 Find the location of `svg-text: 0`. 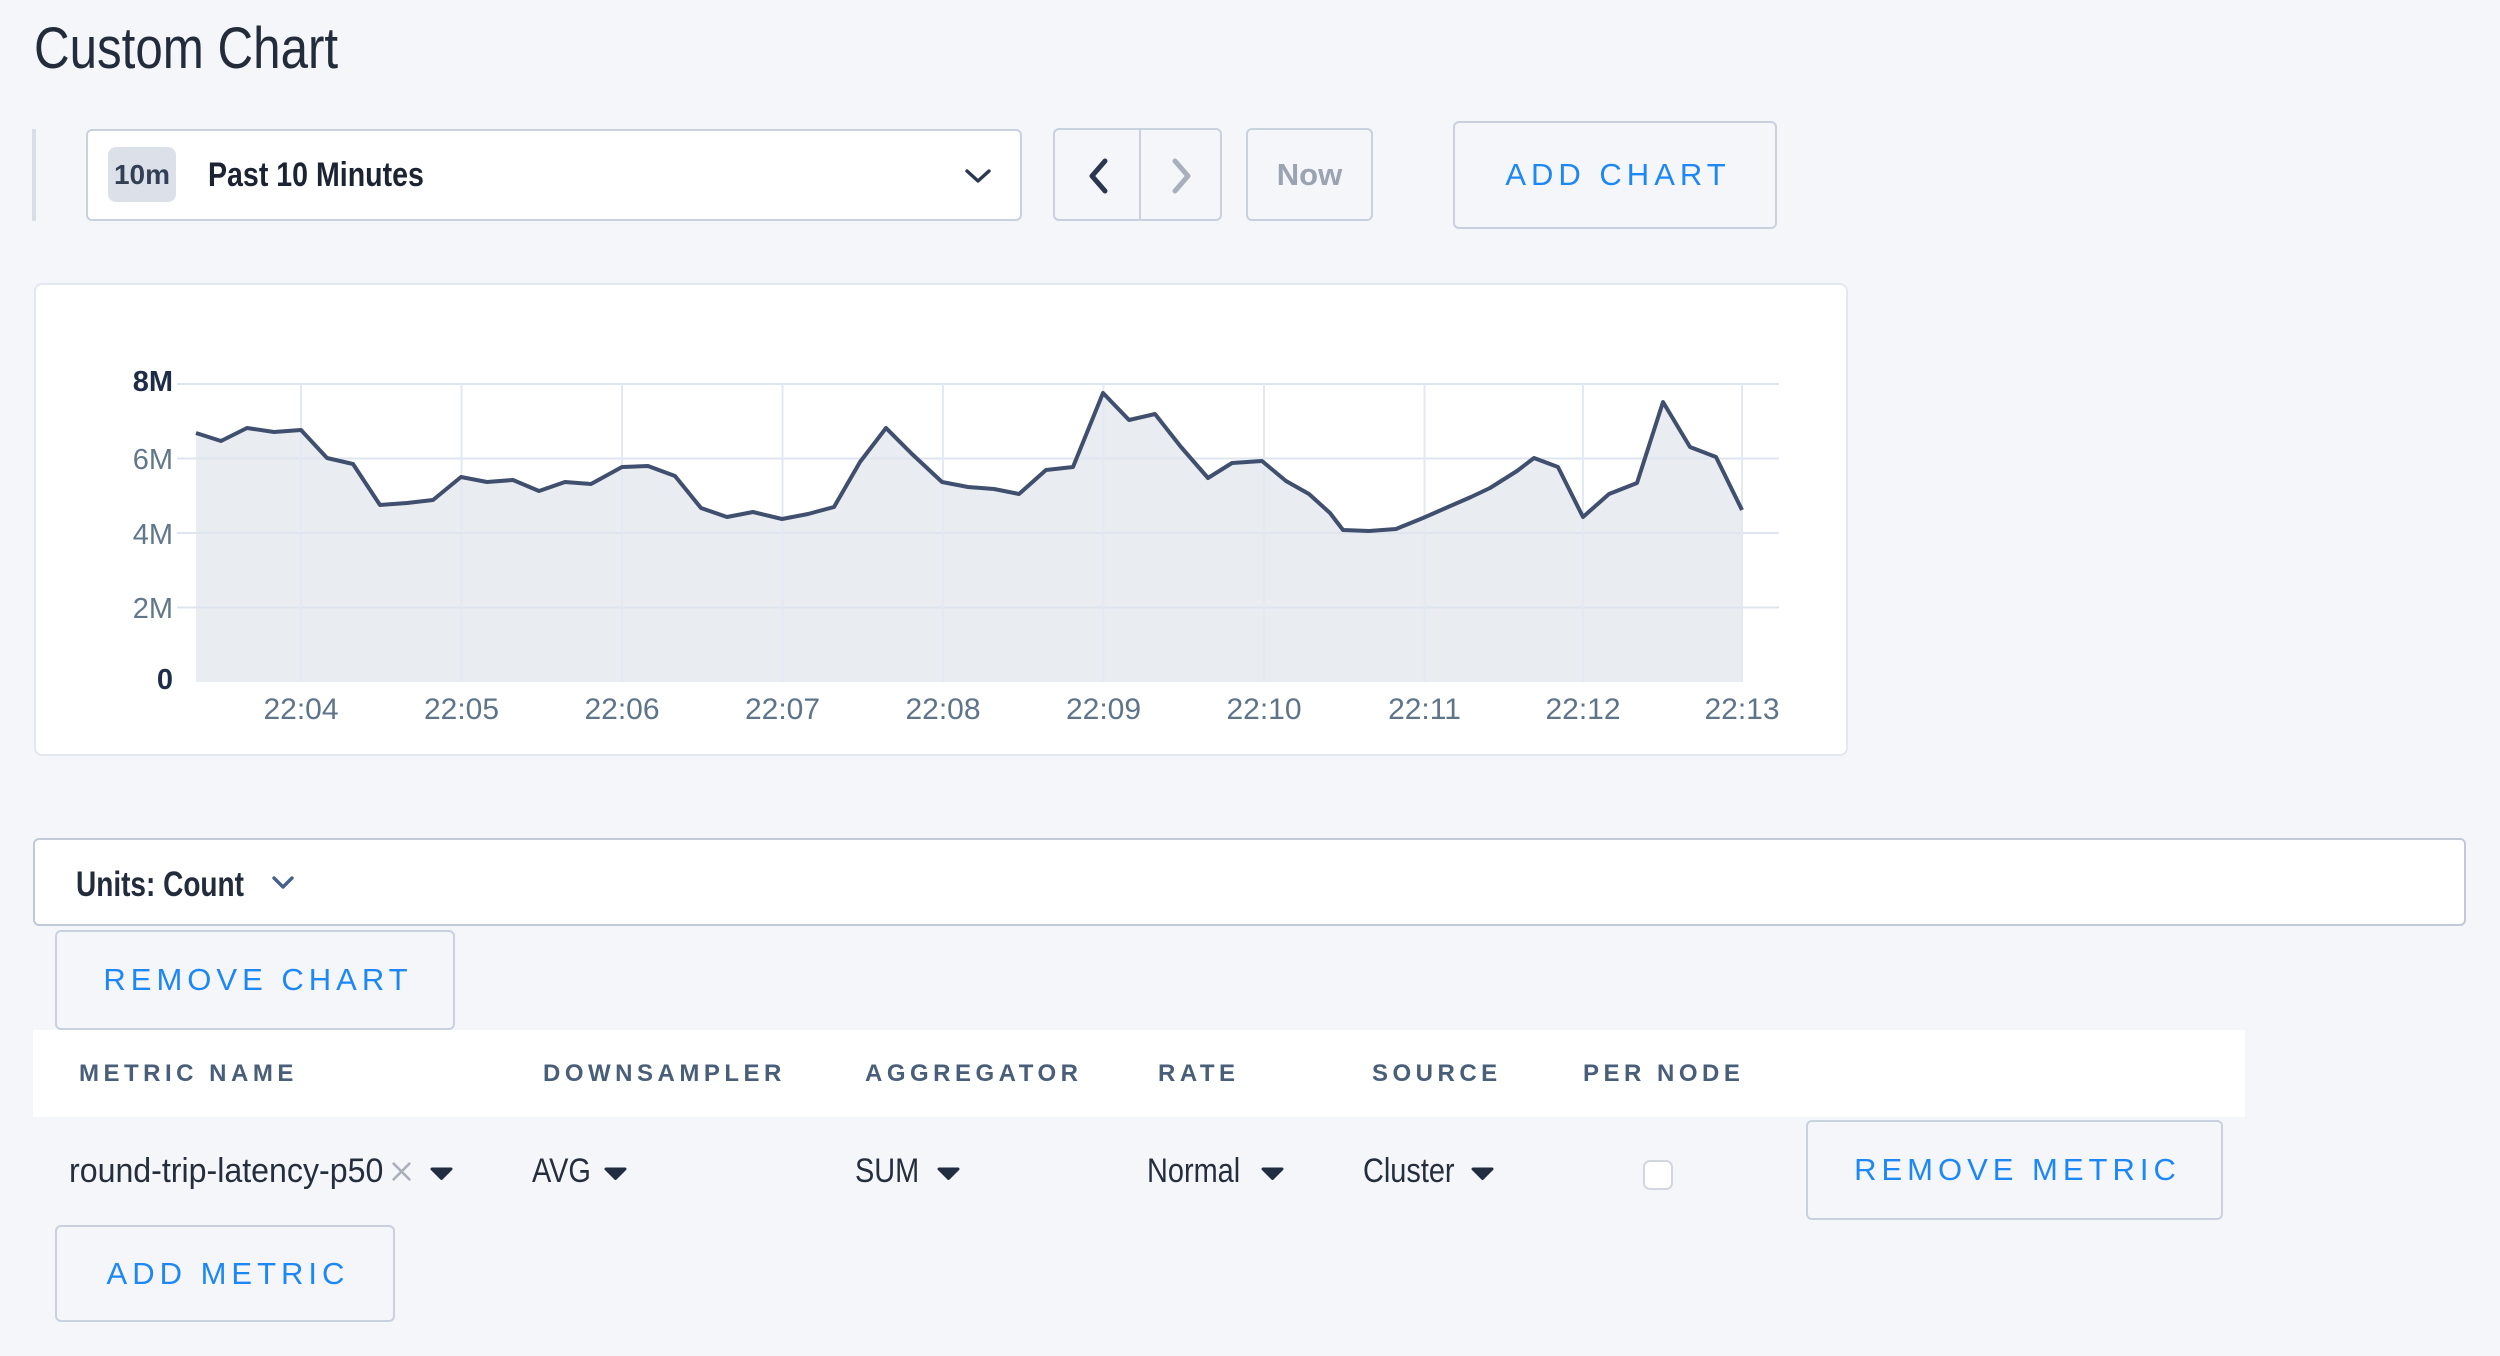

svg-text: 0 is located at coordinates (165, 680).